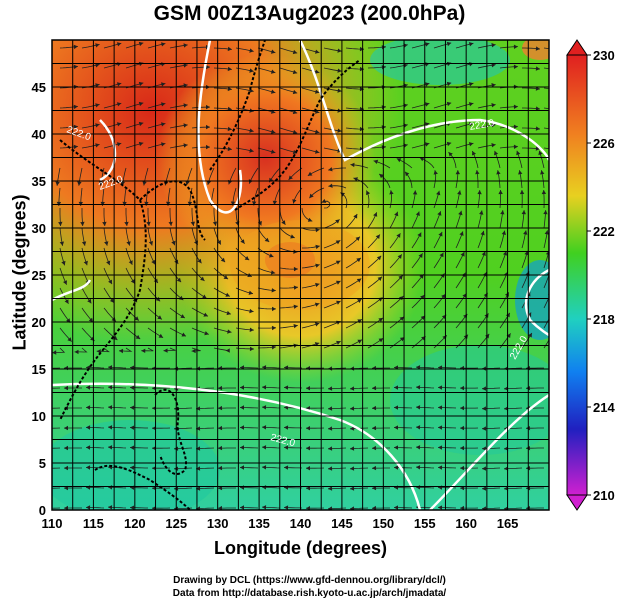 The width and height of the screenshot is (619, 605). What do you see at coordinates (39, 369) in the screenshot?
I see `y-tick-label: 15` at bounding box center [39, 369].